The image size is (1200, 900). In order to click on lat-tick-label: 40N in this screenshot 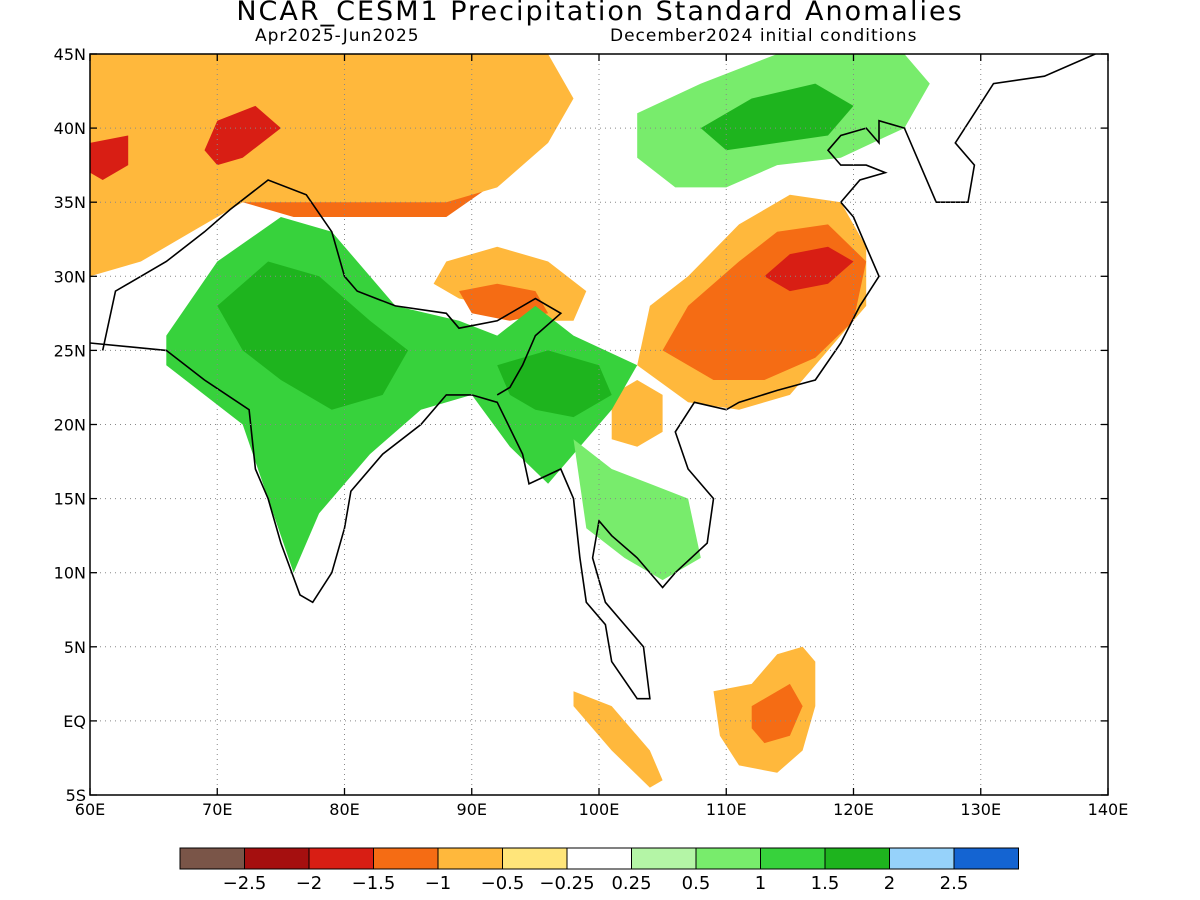, I will do `click(70, 128)`.